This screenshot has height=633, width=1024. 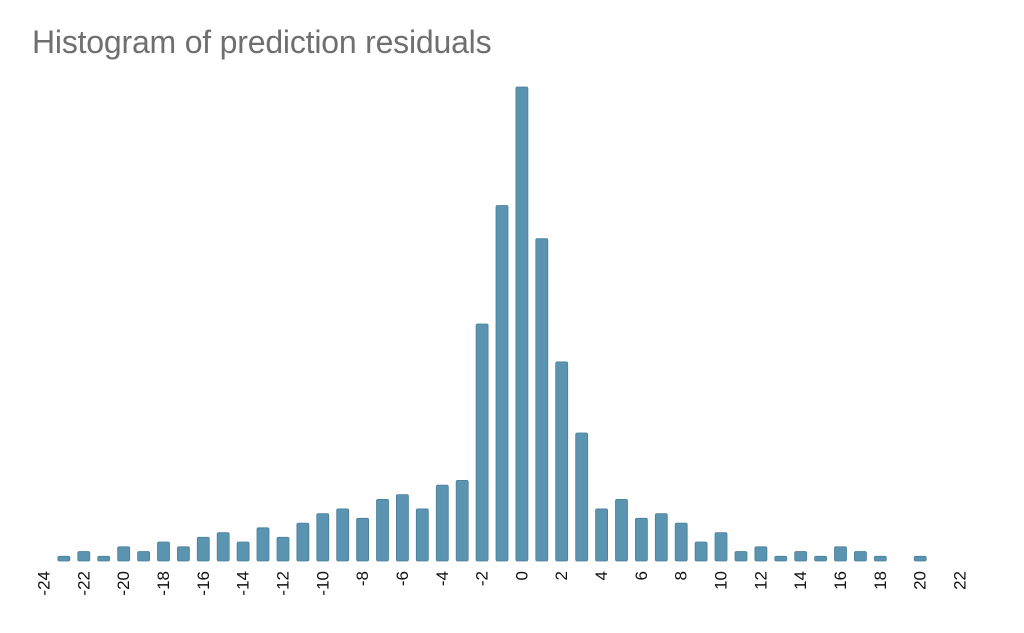 I want to click on bar--23, so click(x=64, y=558).